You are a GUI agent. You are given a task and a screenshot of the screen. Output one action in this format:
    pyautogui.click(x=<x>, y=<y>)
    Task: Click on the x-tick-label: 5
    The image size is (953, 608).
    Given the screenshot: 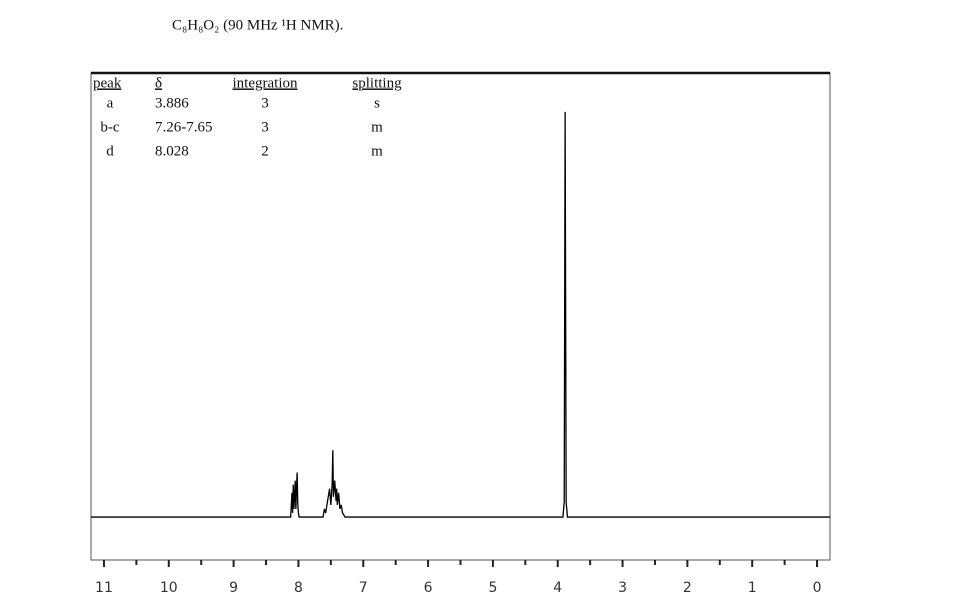 What is the action you would take?
    pyautogui.click(x=492, y=588)
    